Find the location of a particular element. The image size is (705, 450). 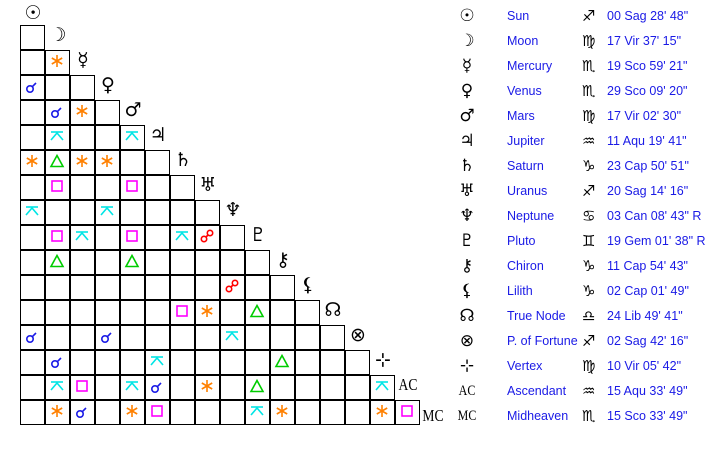

grid-cell-chiron-jupiter is located at coordinates (157, 262).